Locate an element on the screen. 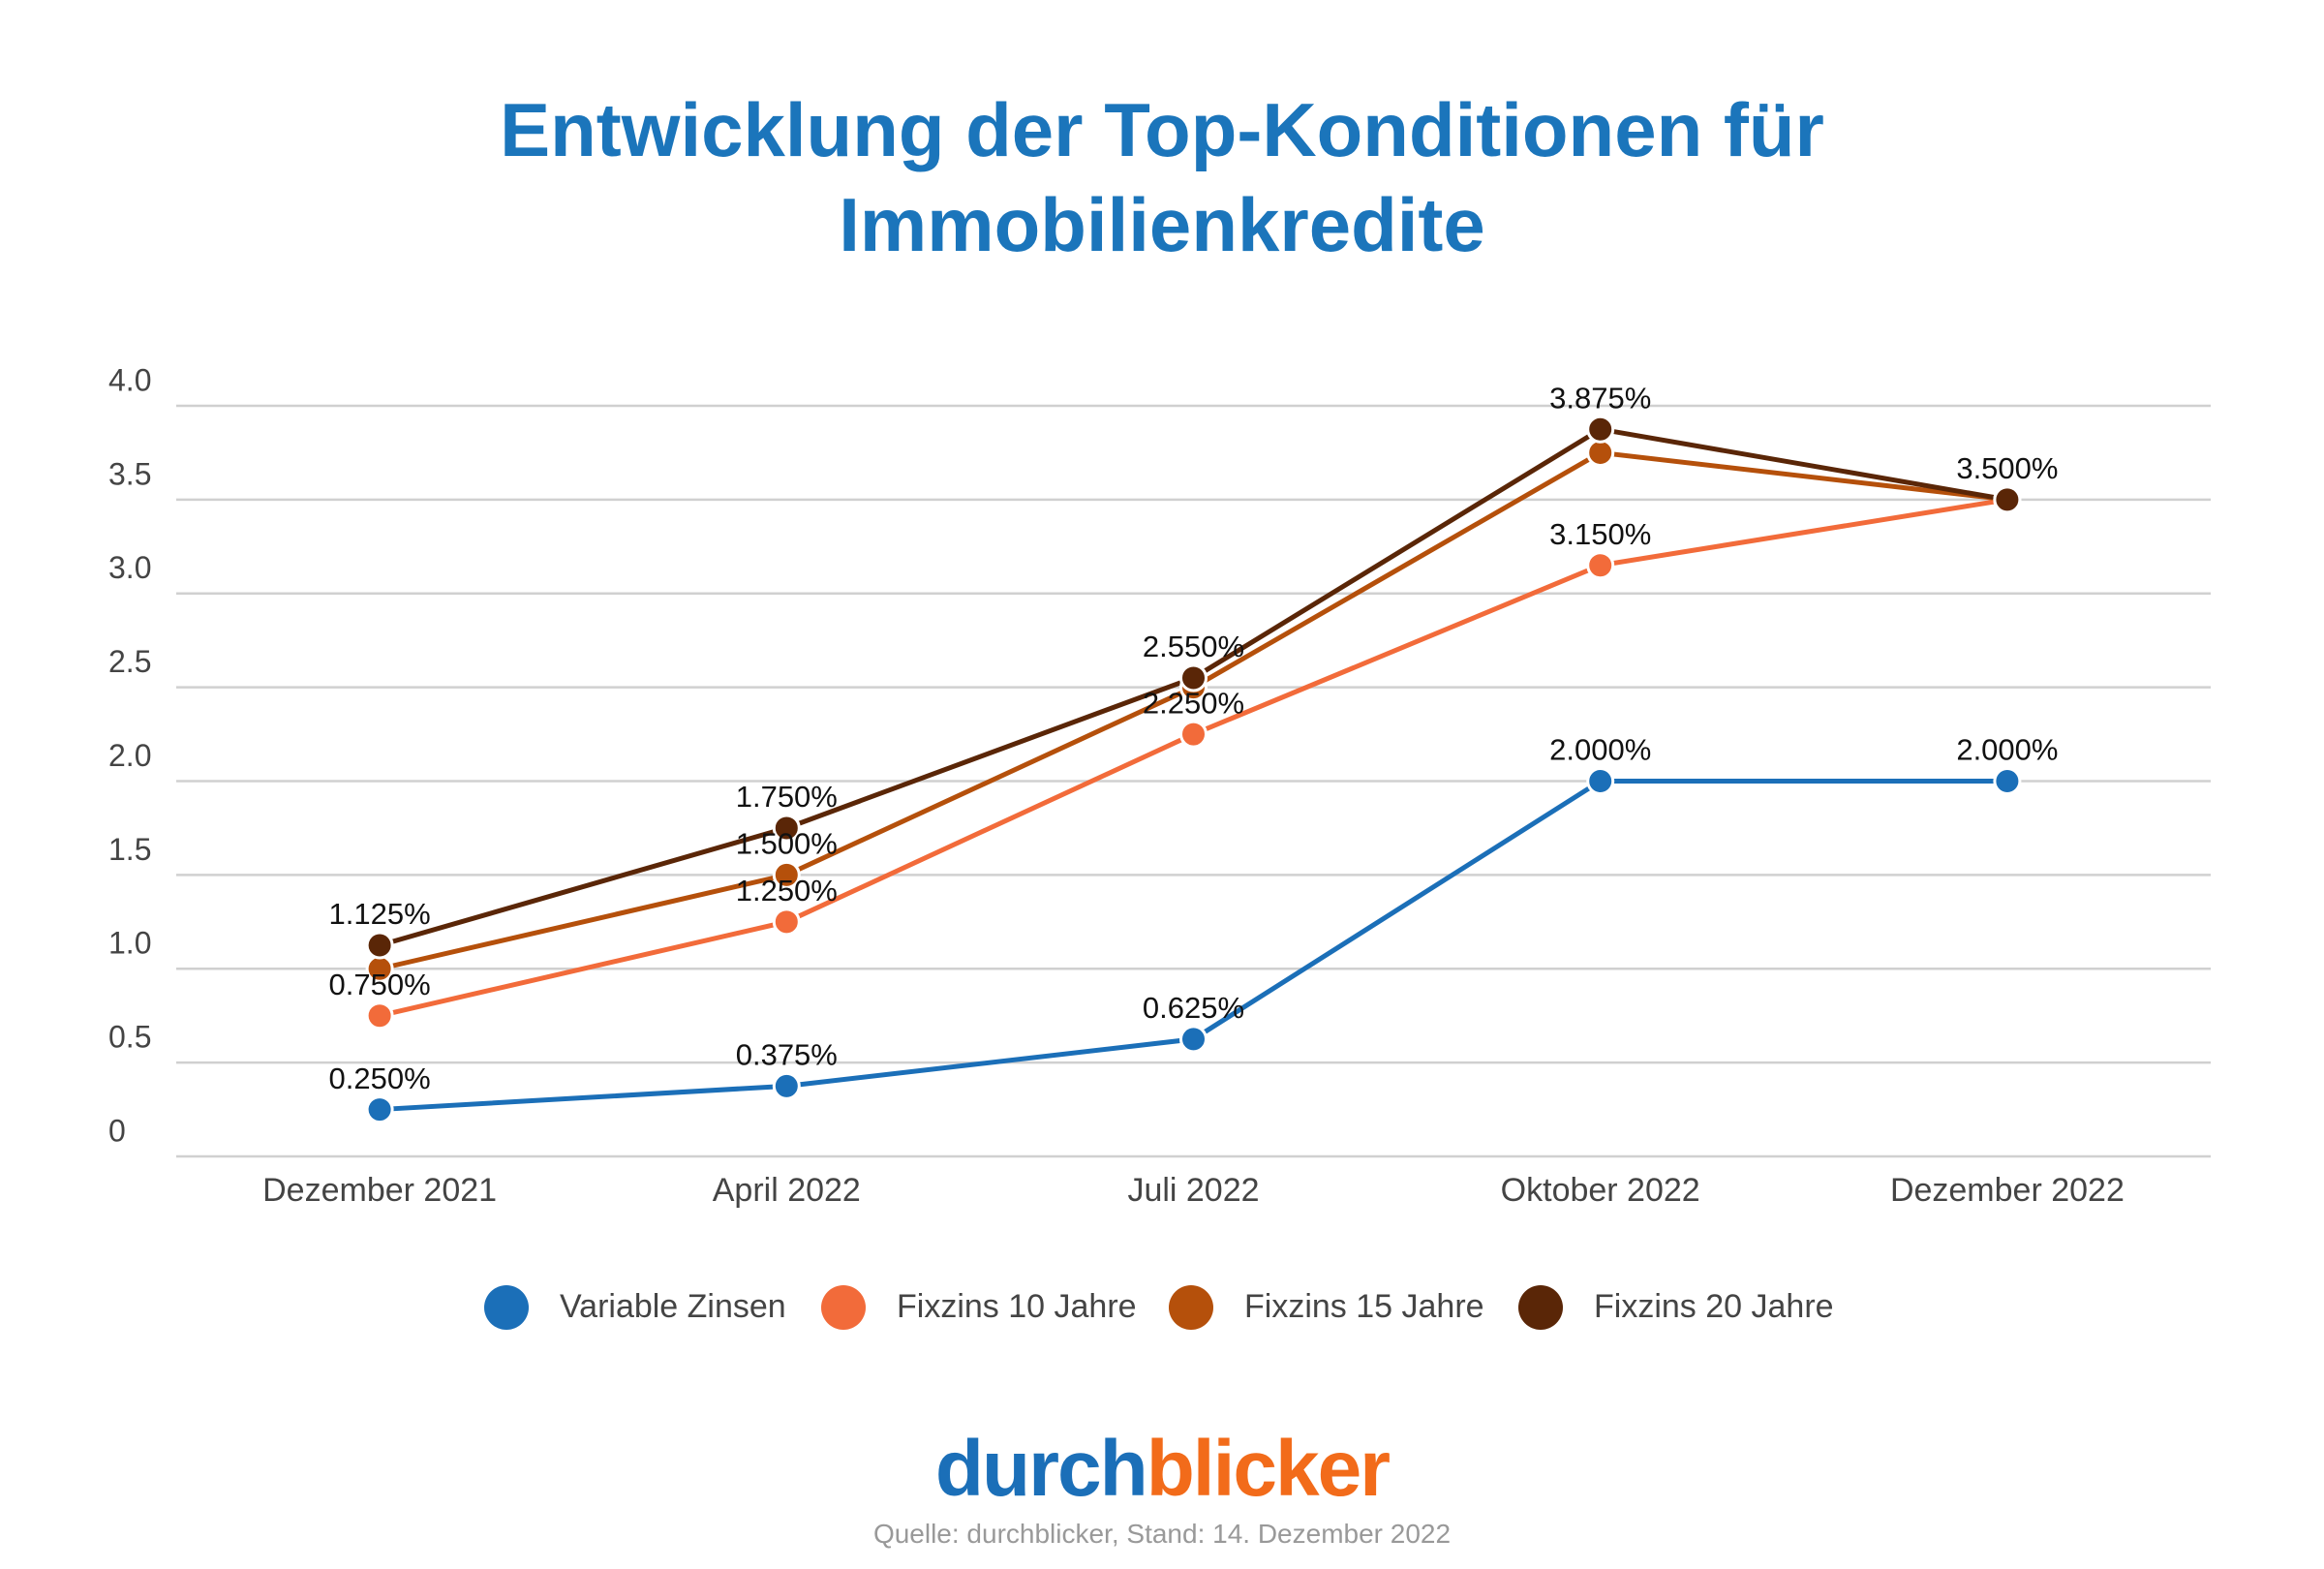  data-label: 0.375% is located at coordinates (787, 1055).